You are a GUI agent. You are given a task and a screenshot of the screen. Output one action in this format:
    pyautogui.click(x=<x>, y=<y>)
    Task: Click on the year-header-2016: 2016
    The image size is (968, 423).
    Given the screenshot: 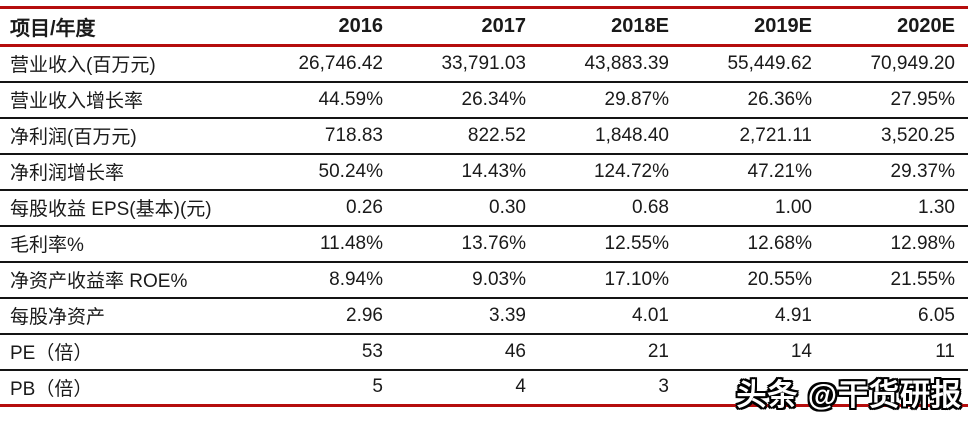 What is the action you would take?
    pyautogui.click(x=361, y=26)
    